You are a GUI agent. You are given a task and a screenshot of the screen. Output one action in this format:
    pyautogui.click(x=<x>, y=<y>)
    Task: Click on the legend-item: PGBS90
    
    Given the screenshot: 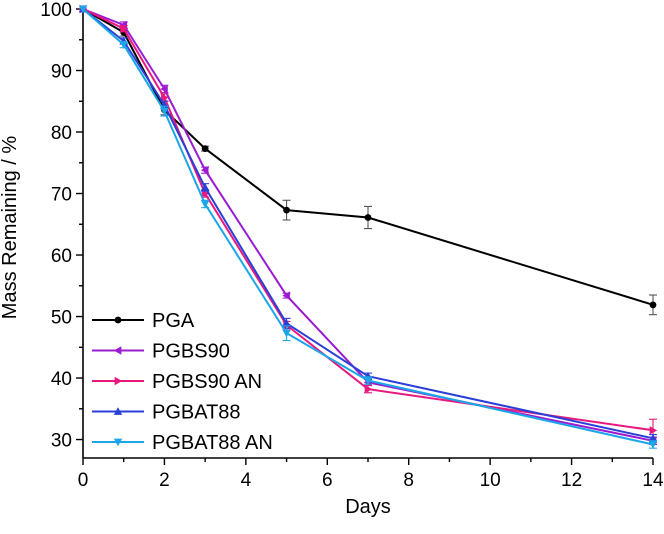 What is the action you would take?
    pyautogui.click(x=161, y=352)
    